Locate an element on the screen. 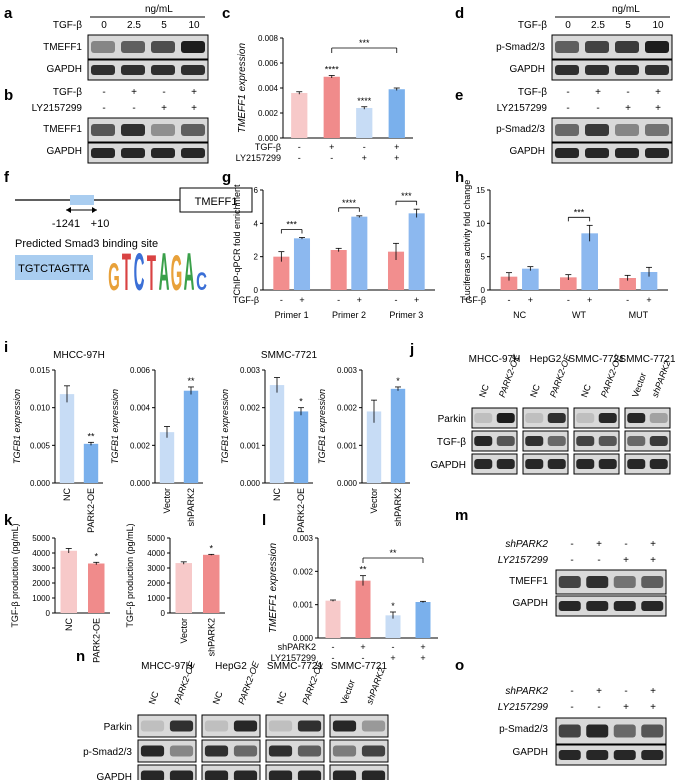 The height and width of the screenshot is (780, 675). panel-letter: h is located at coordinates (459, 177).